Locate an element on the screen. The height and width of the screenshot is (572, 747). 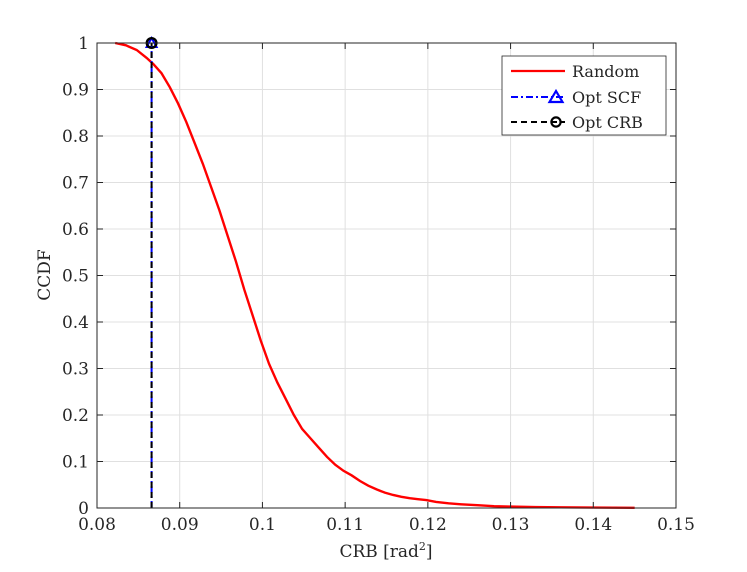
x-tick-label: 0.1 is located at coordinates (262, 525).